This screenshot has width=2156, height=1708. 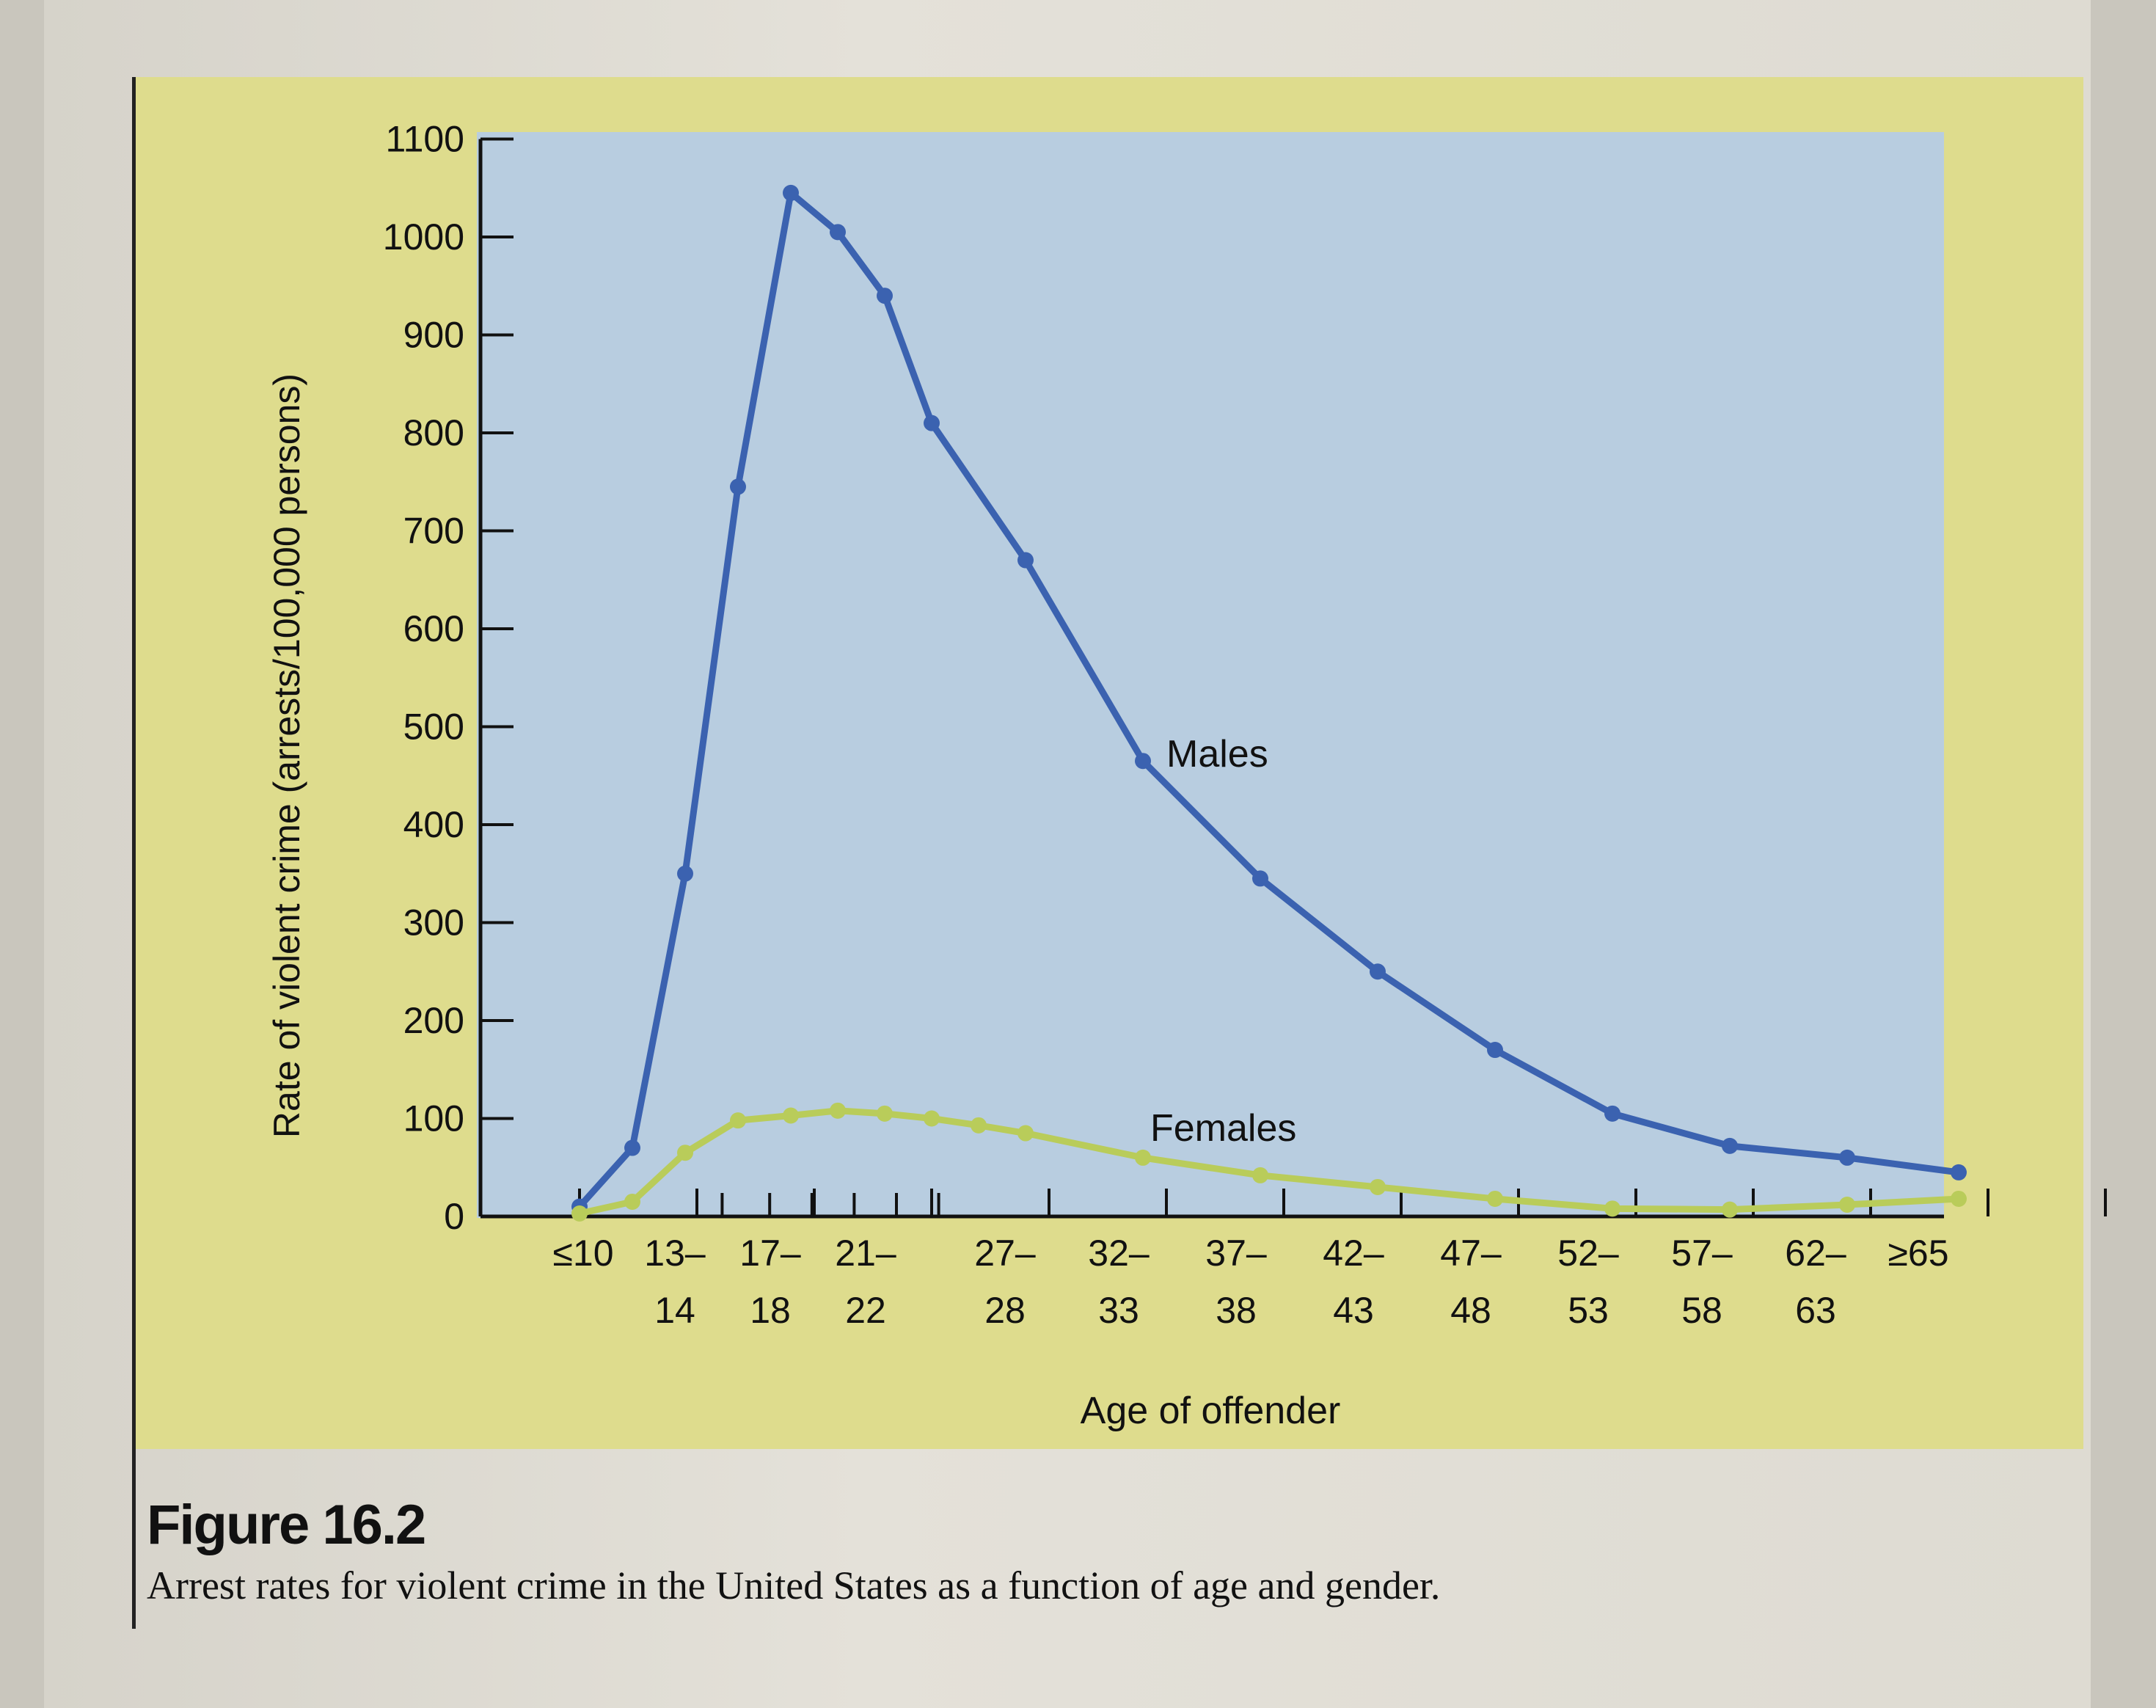 What do you see at coordinates (865, 1310) in the screenshot?
I see `x-tick-label-line2: 22` at bounding box center [865, 1310].